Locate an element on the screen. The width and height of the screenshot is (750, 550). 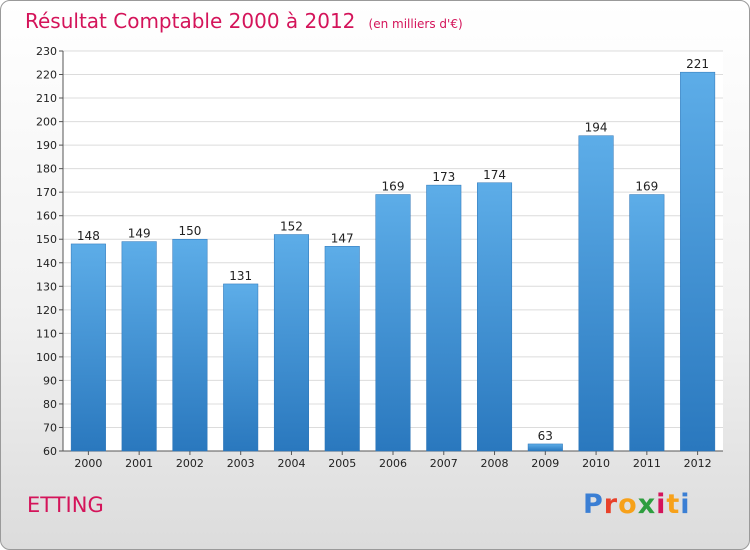
data-label: 131 is located at coordinates (240, 276).